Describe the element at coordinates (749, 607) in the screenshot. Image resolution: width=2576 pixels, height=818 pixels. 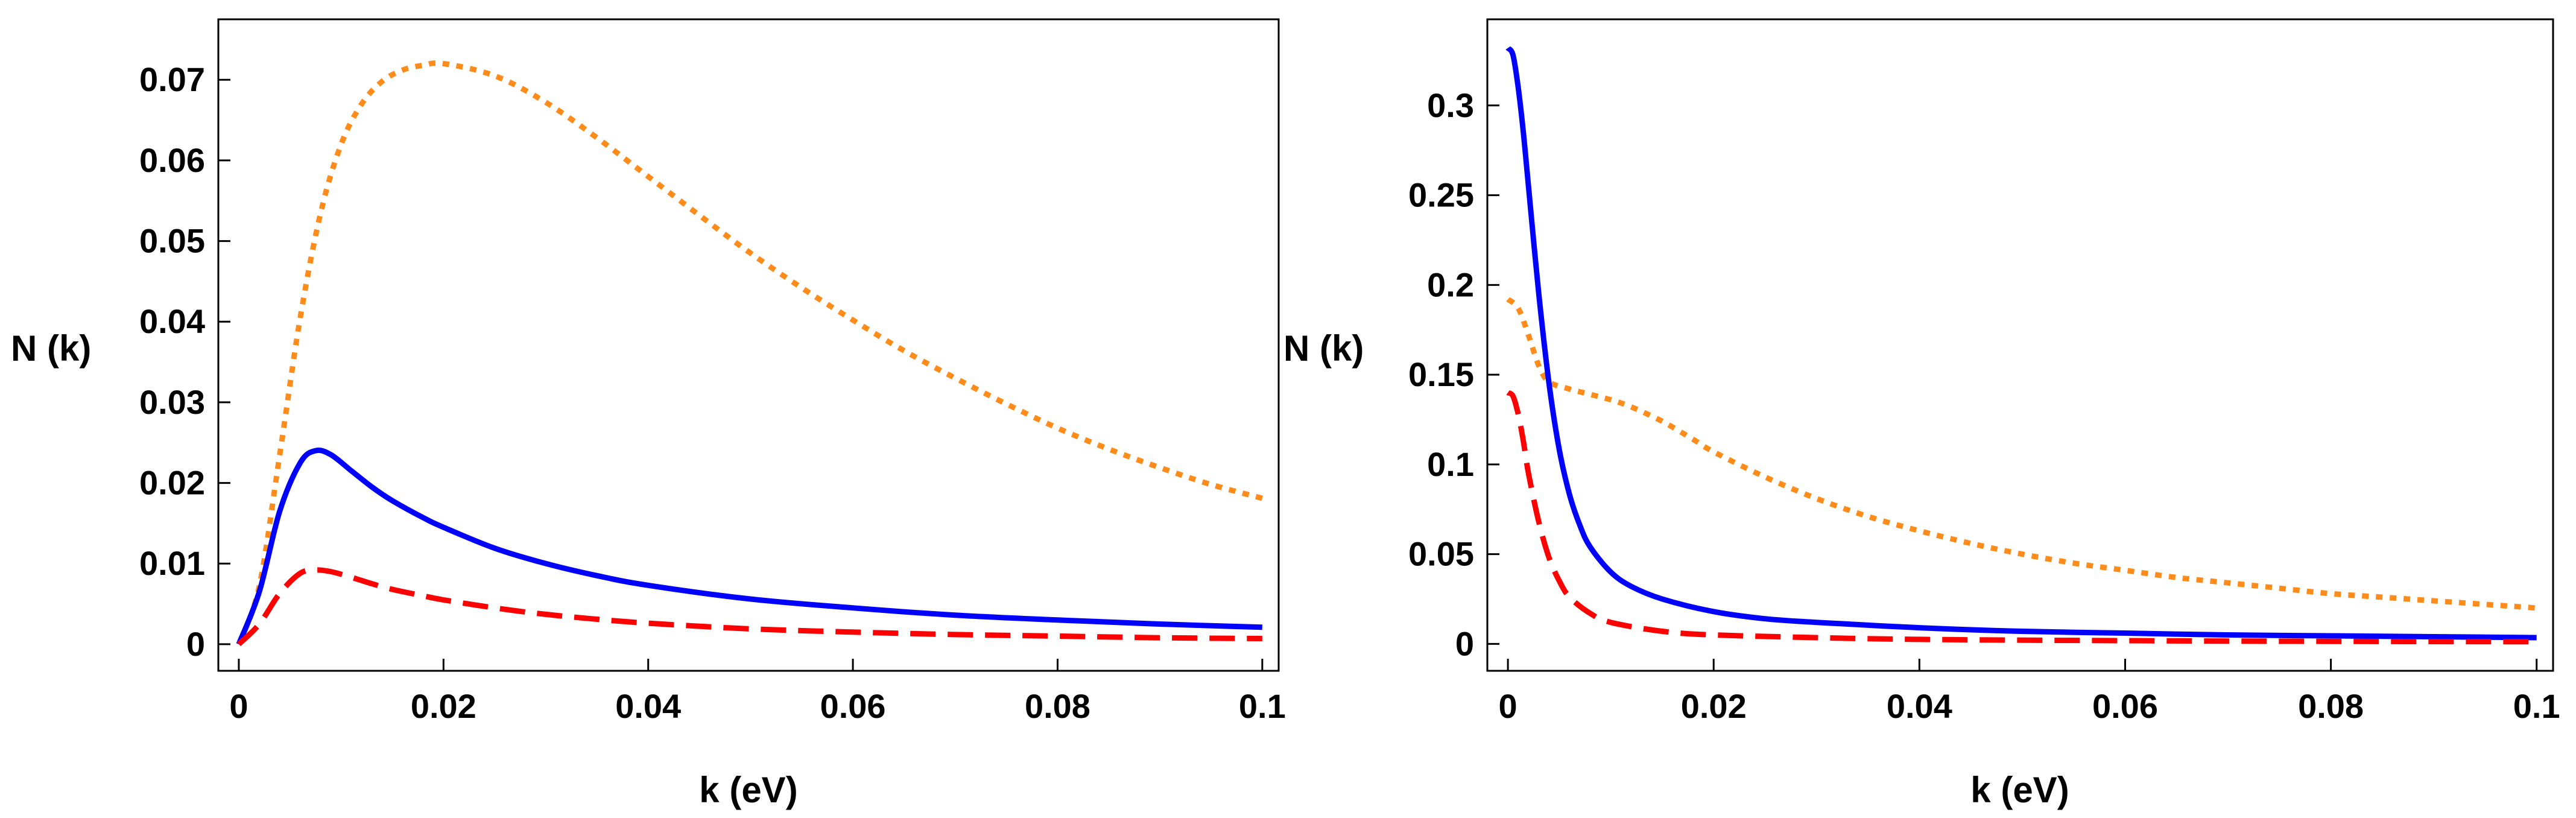
I see `left-chart-series-red-dashed` at that location.